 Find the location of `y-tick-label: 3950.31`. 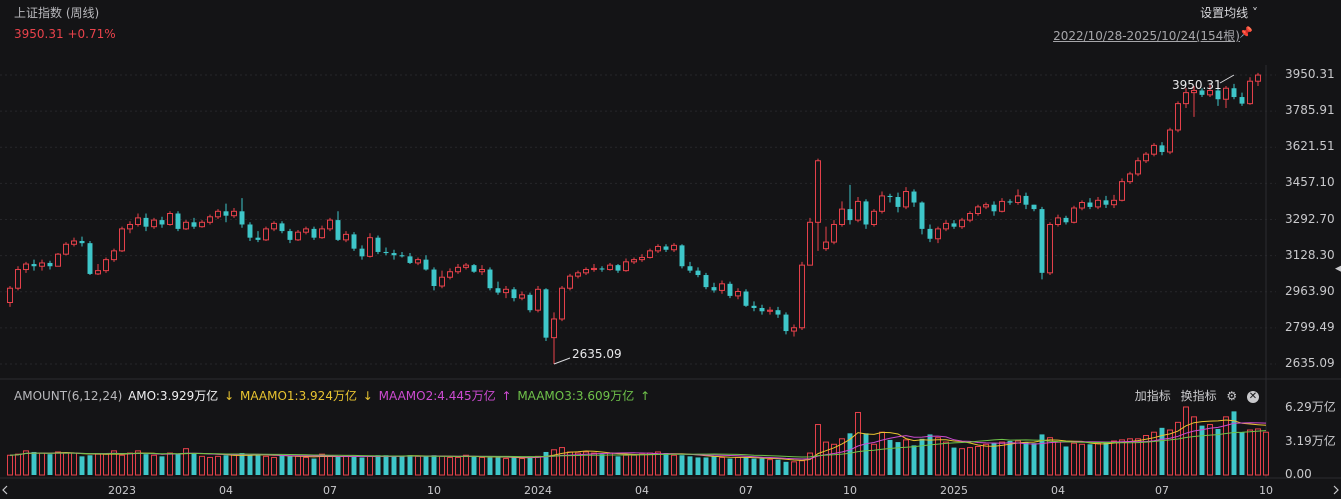

y-tick-label: 3950.31 is located at coordinates (1310, 74).